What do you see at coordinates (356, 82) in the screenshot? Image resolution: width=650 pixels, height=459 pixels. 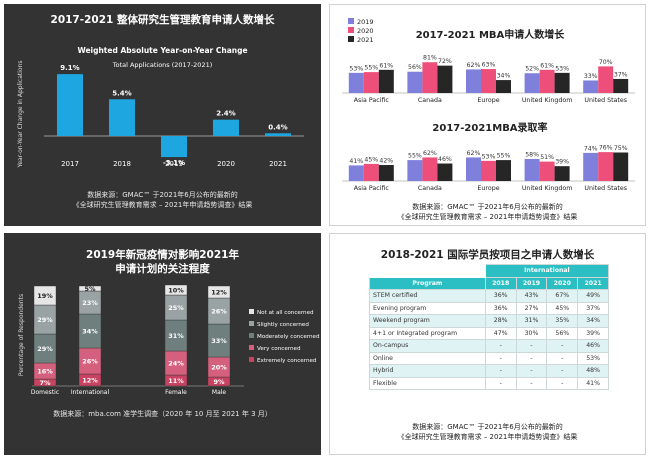 I see `growth-bar-Asia Pacific-2019` at bounding box center [356, 82].